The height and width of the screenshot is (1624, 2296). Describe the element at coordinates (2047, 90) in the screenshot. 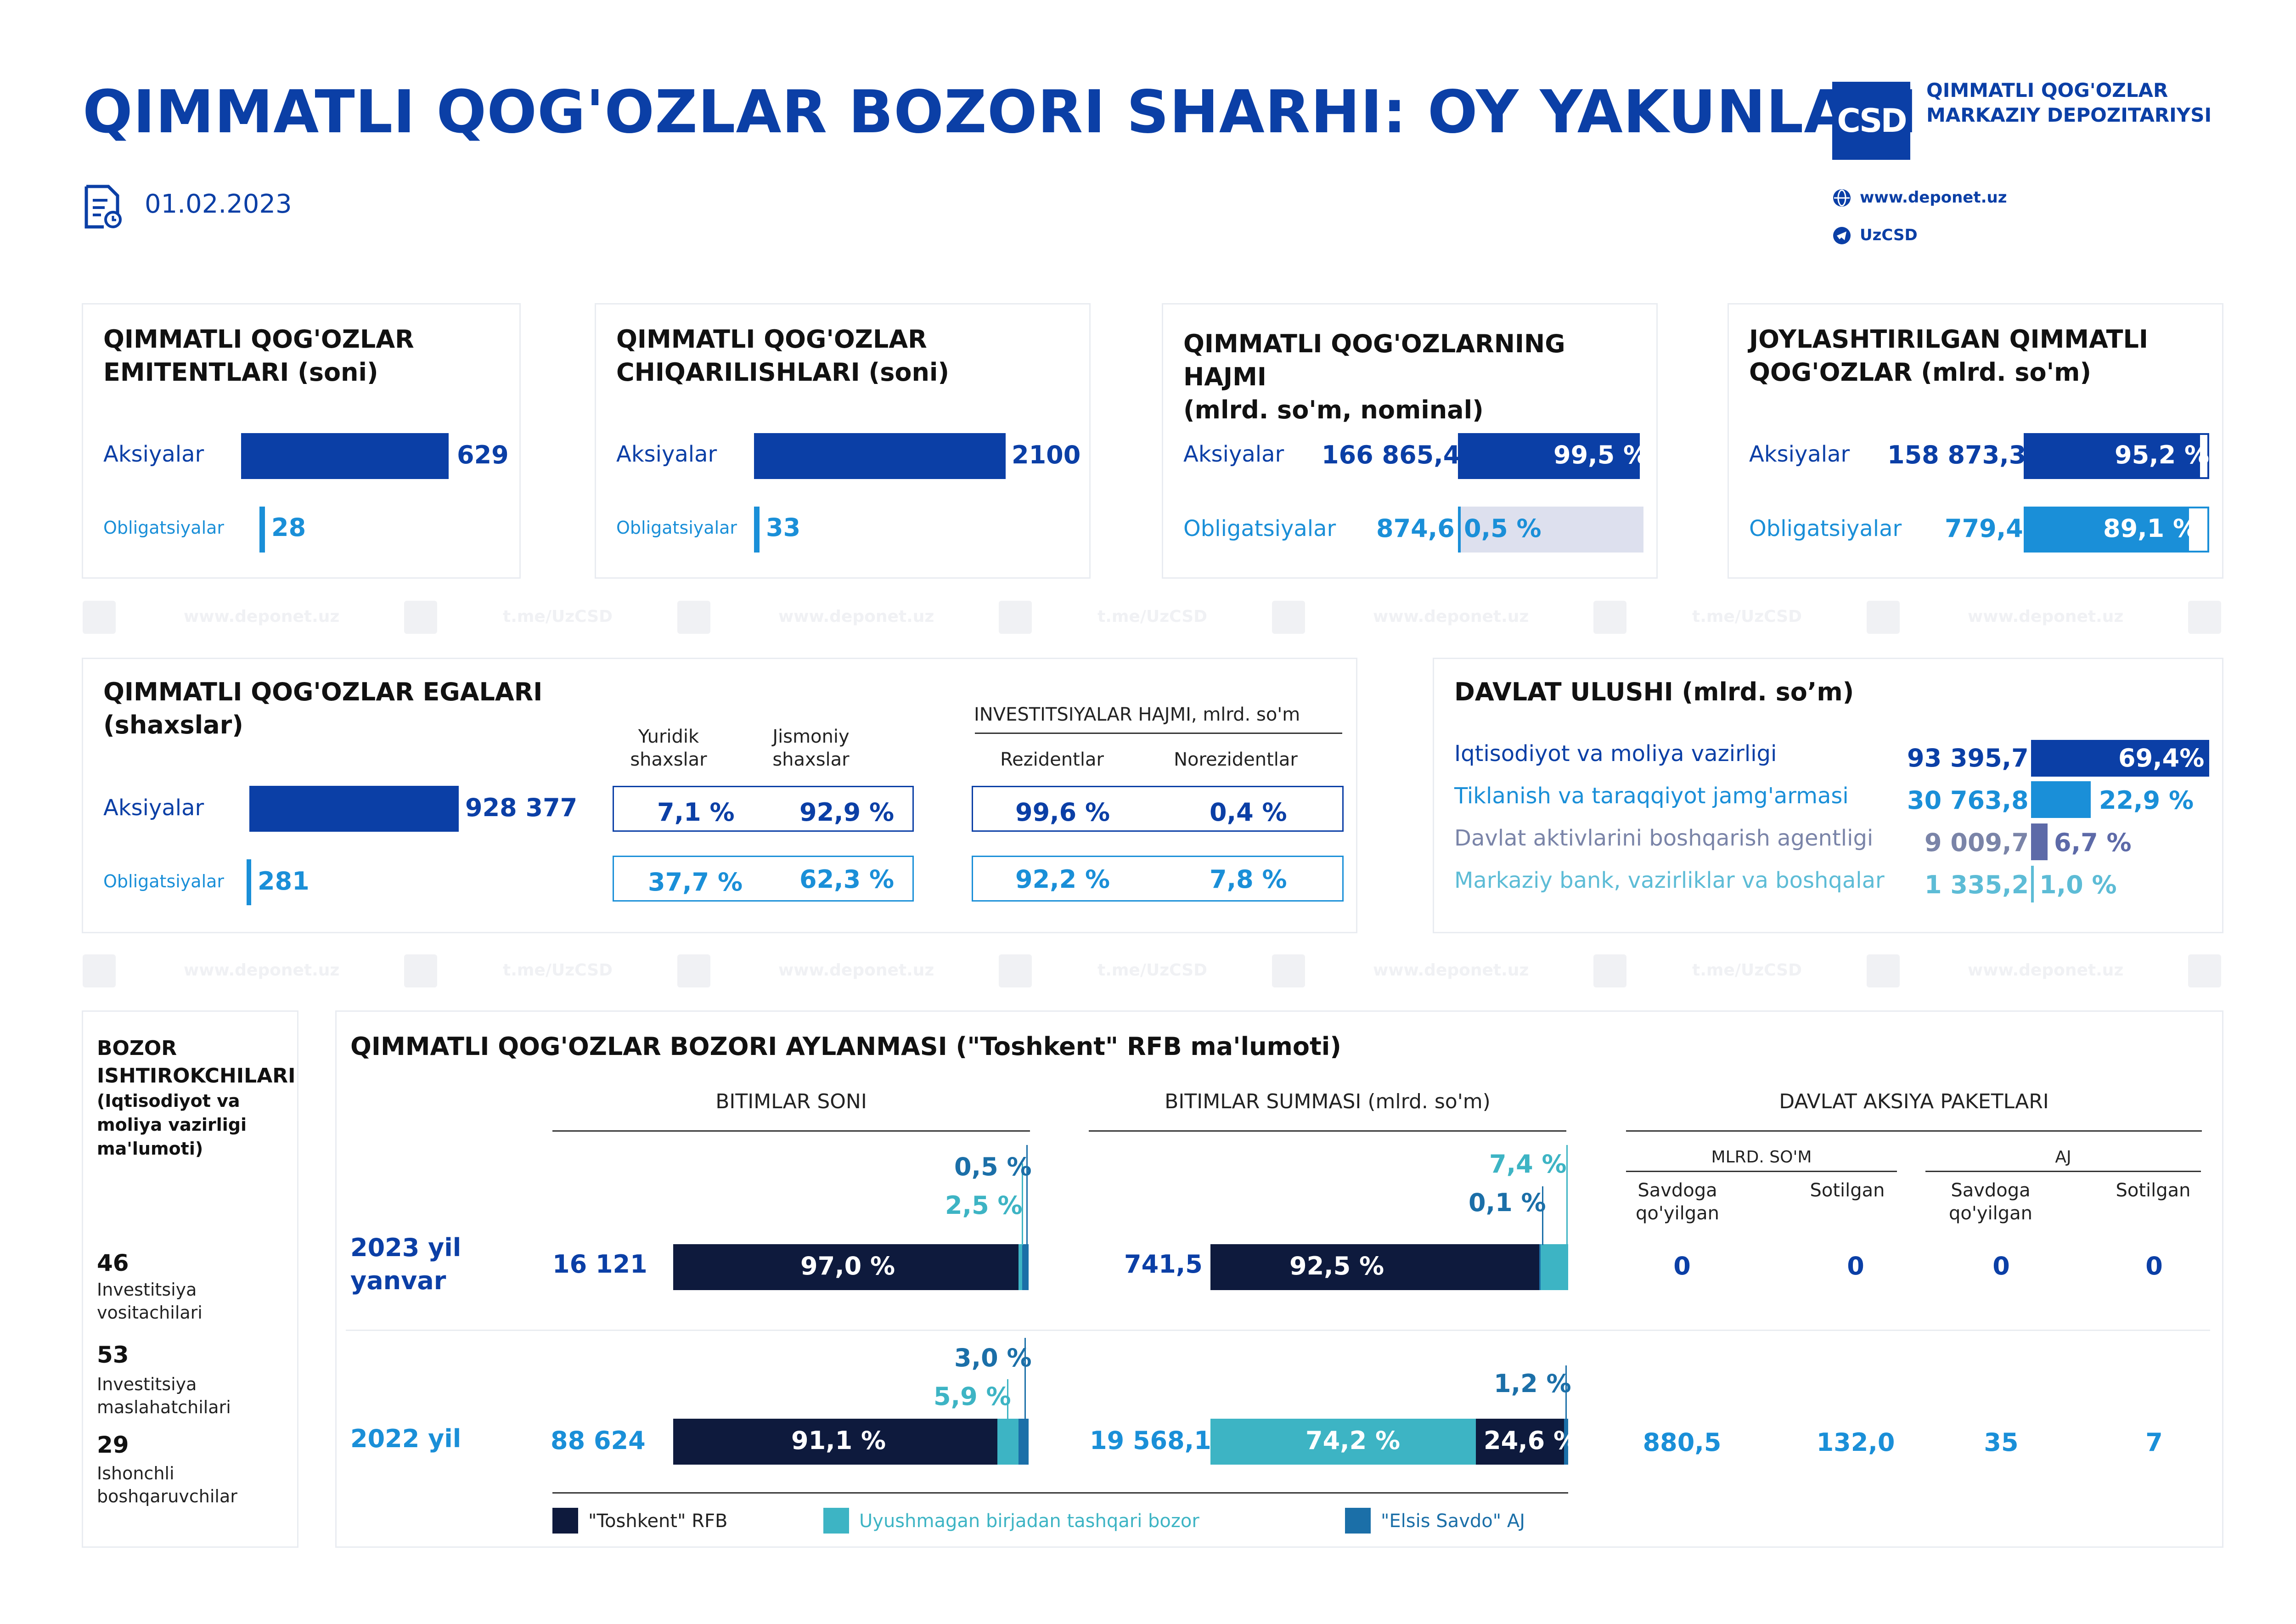

I see `org-name-line1: QIMMATLI QOG'OZLAR` at that location.